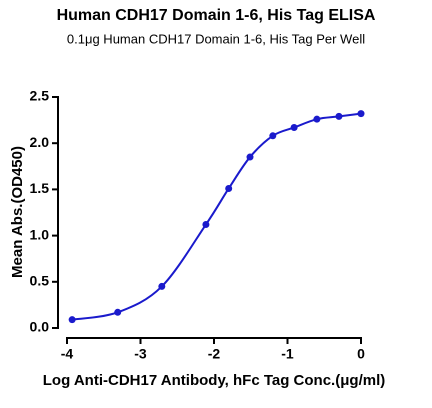  Describe the element at coordinates (214, 354) in the screenshot. I see `x-tick-label: -2` at that location.